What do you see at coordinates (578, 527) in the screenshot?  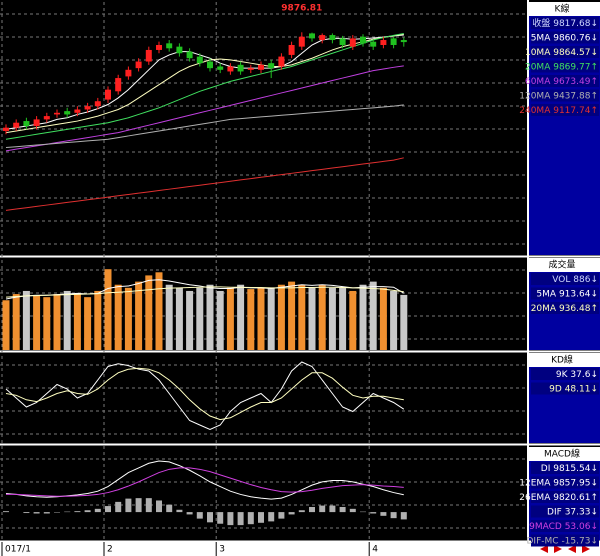 I see `legend-value: 53.06` at bounding box center [578, 527].